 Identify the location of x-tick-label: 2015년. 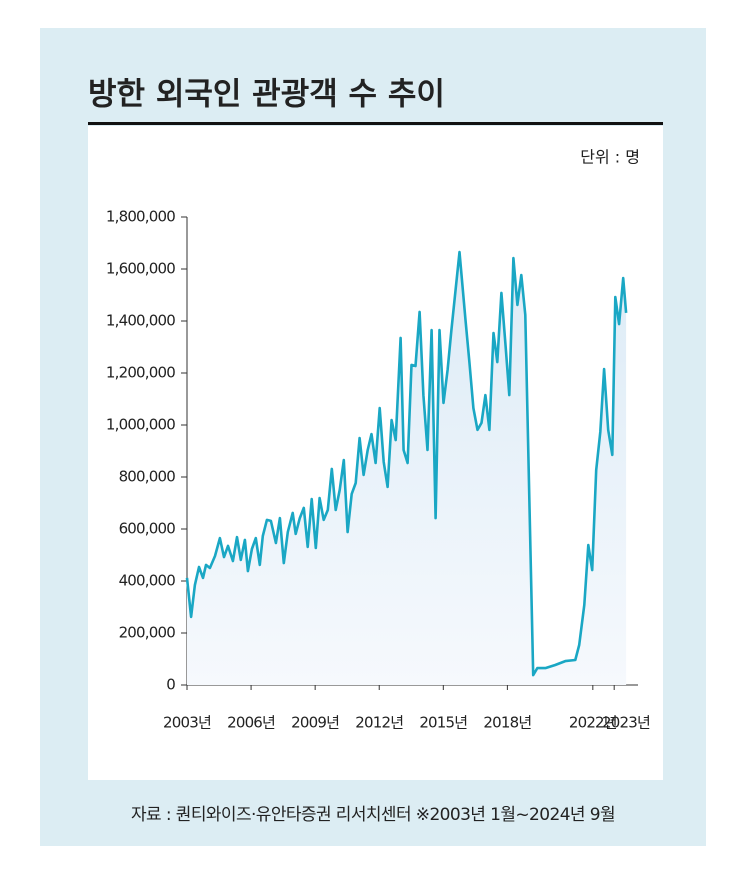
(443, 723).